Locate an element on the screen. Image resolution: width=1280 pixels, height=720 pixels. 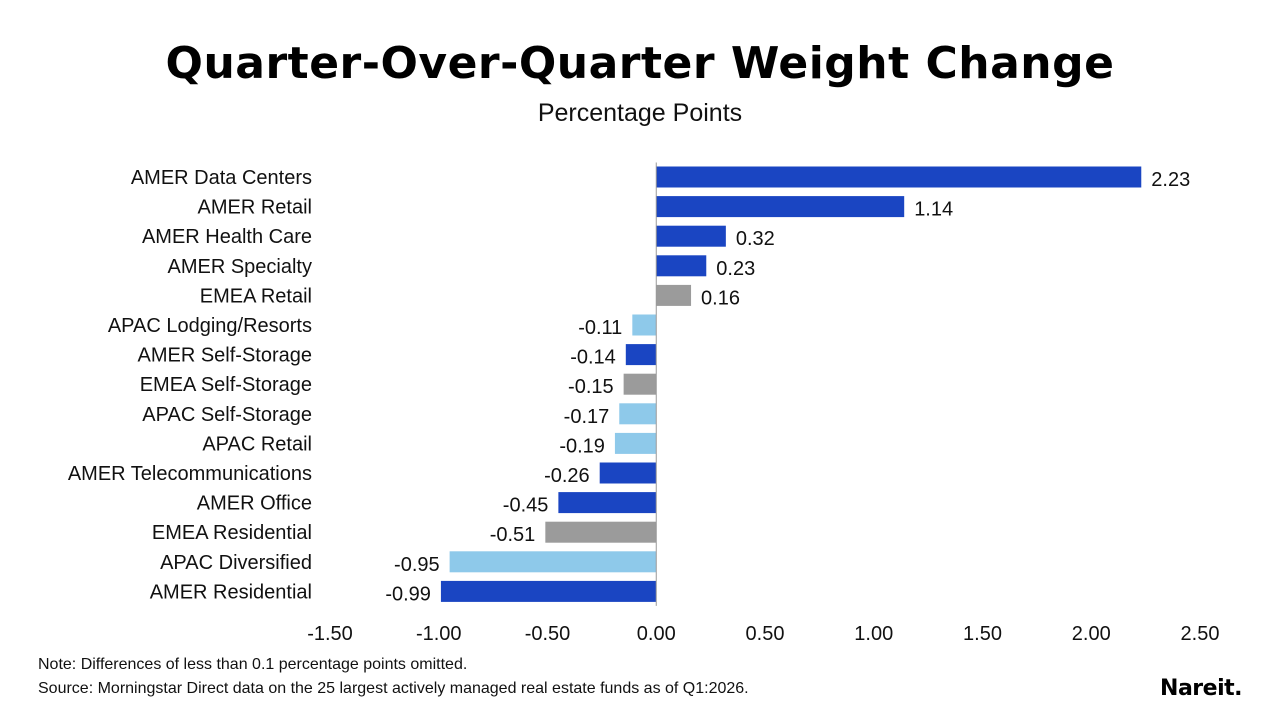
x-tick-label: 1.00 is located at coordinates (873, 634).